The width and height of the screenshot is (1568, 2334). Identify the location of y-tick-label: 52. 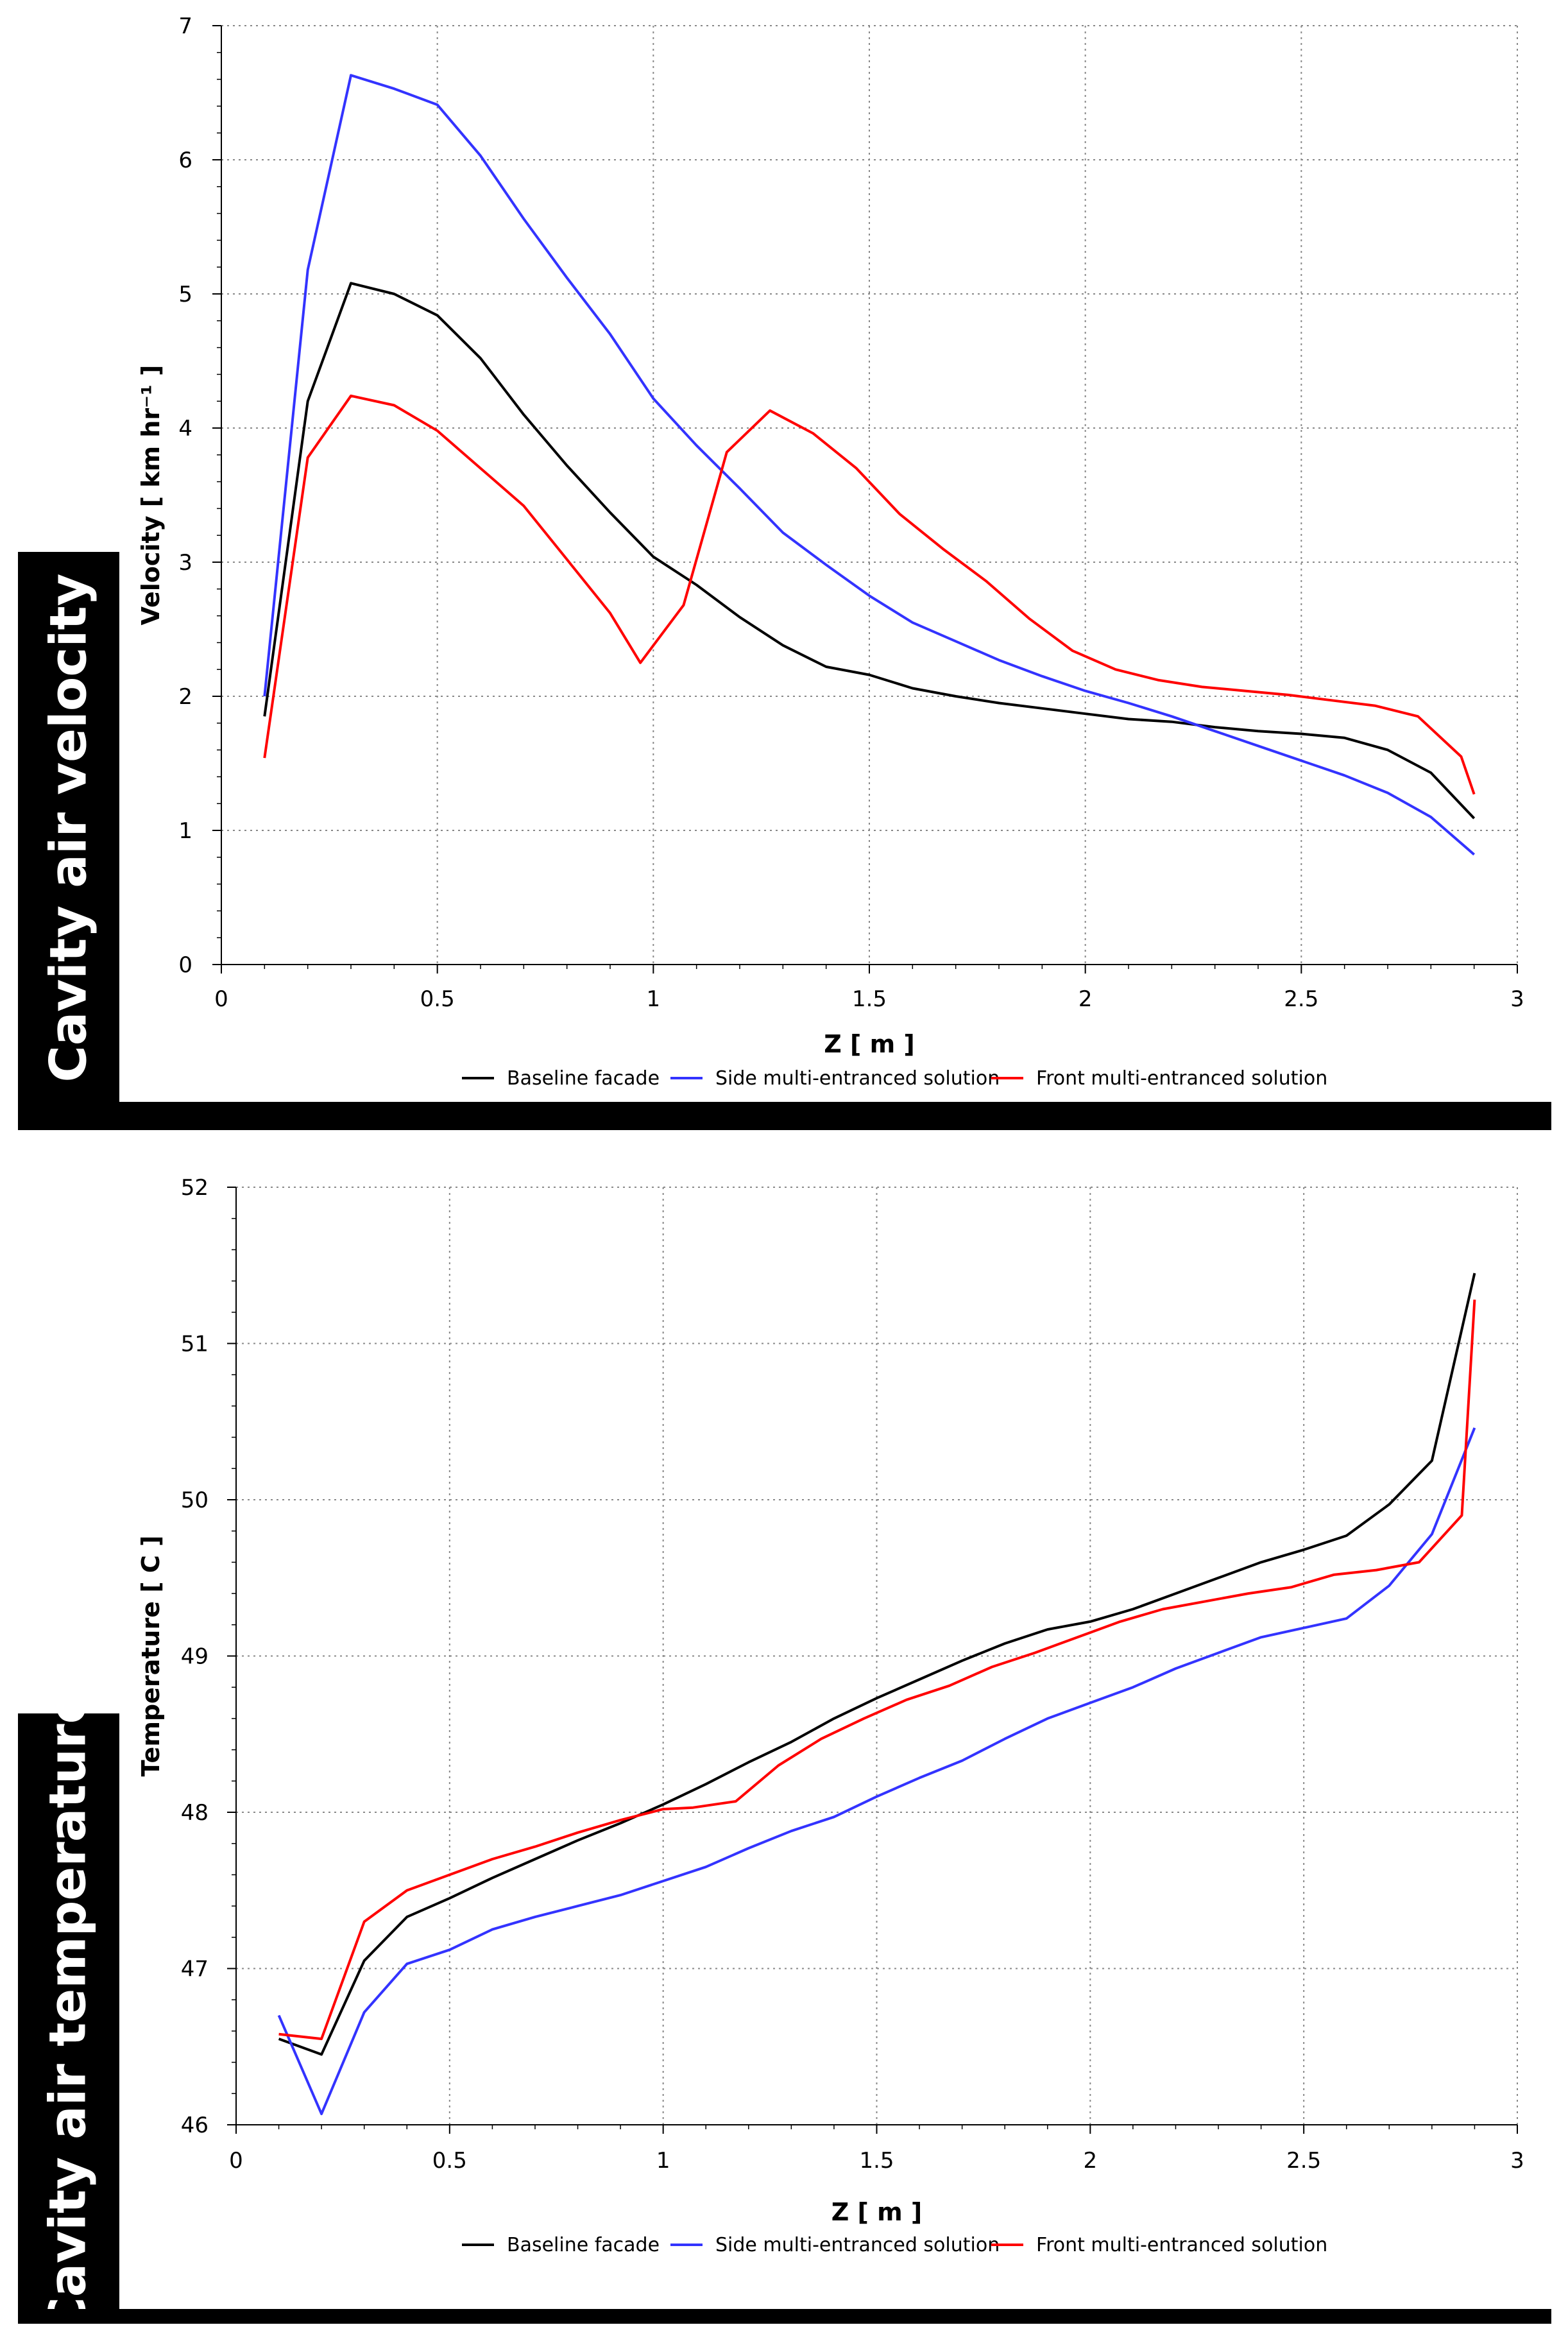
(195, 1188).